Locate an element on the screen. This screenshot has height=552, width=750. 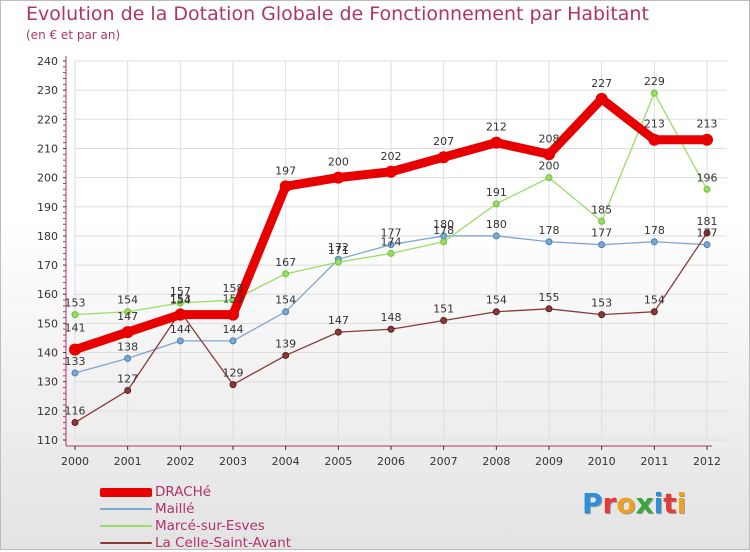
x-tick-label: 2002 is located at coordinates (180, 461).